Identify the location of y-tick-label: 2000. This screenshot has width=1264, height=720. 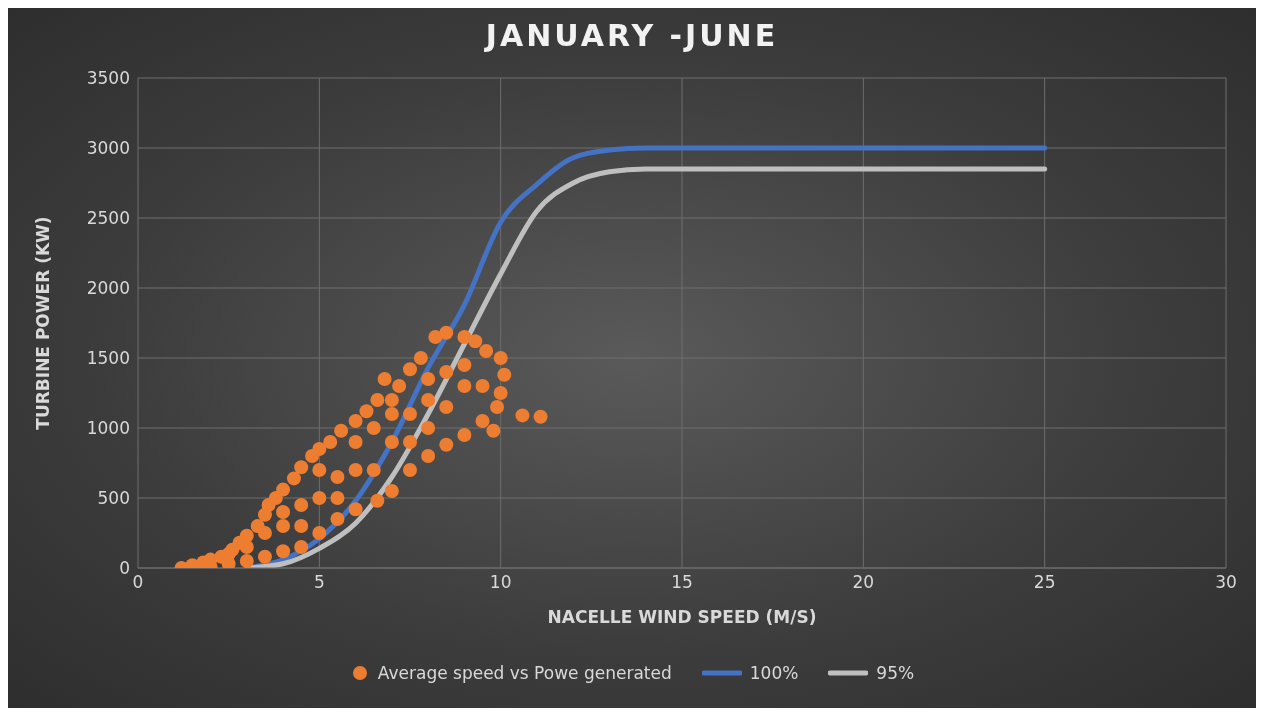
(108, 288).